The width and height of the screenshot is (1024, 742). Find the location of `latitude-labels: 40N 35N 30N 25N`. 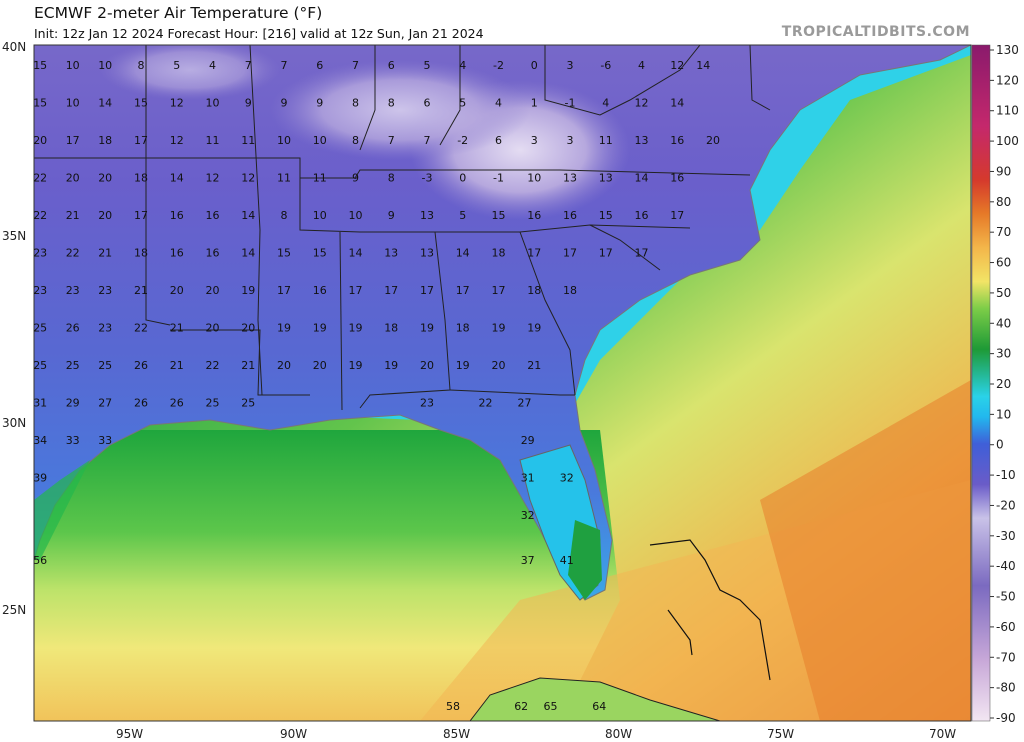

latitude-labels: 40N 35N 30N 25N is located at coordinates (14, 328).